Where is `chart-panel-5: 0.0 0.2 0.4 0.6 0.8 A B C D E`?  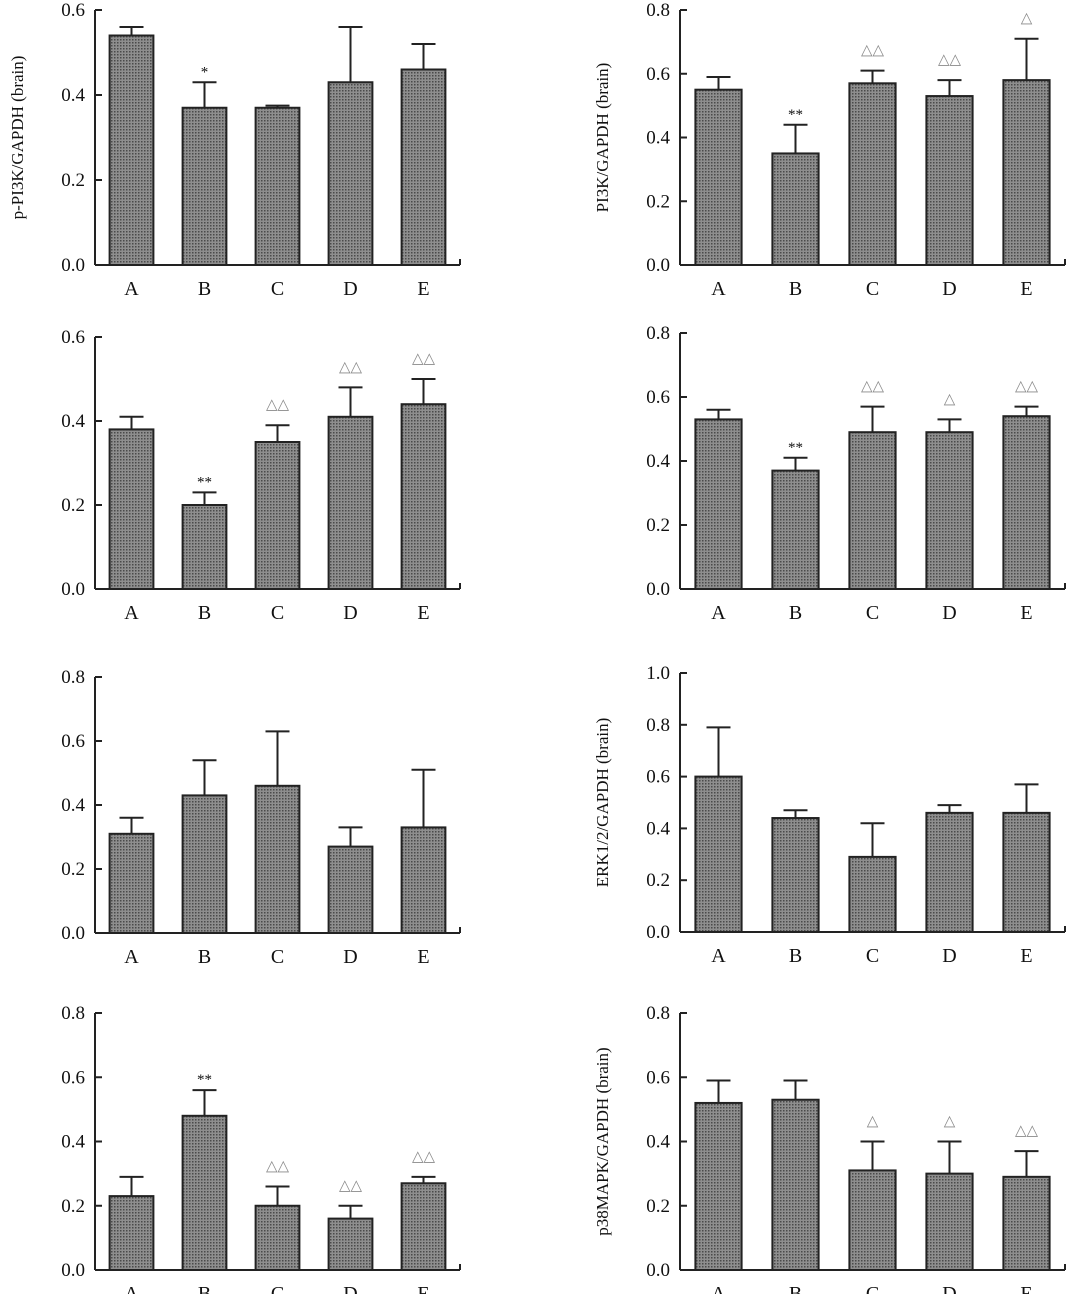 chart-panel-5: 0.0 0.2 0.4 0.6 0.8 A B C D E is located at coordinates (261, 817).